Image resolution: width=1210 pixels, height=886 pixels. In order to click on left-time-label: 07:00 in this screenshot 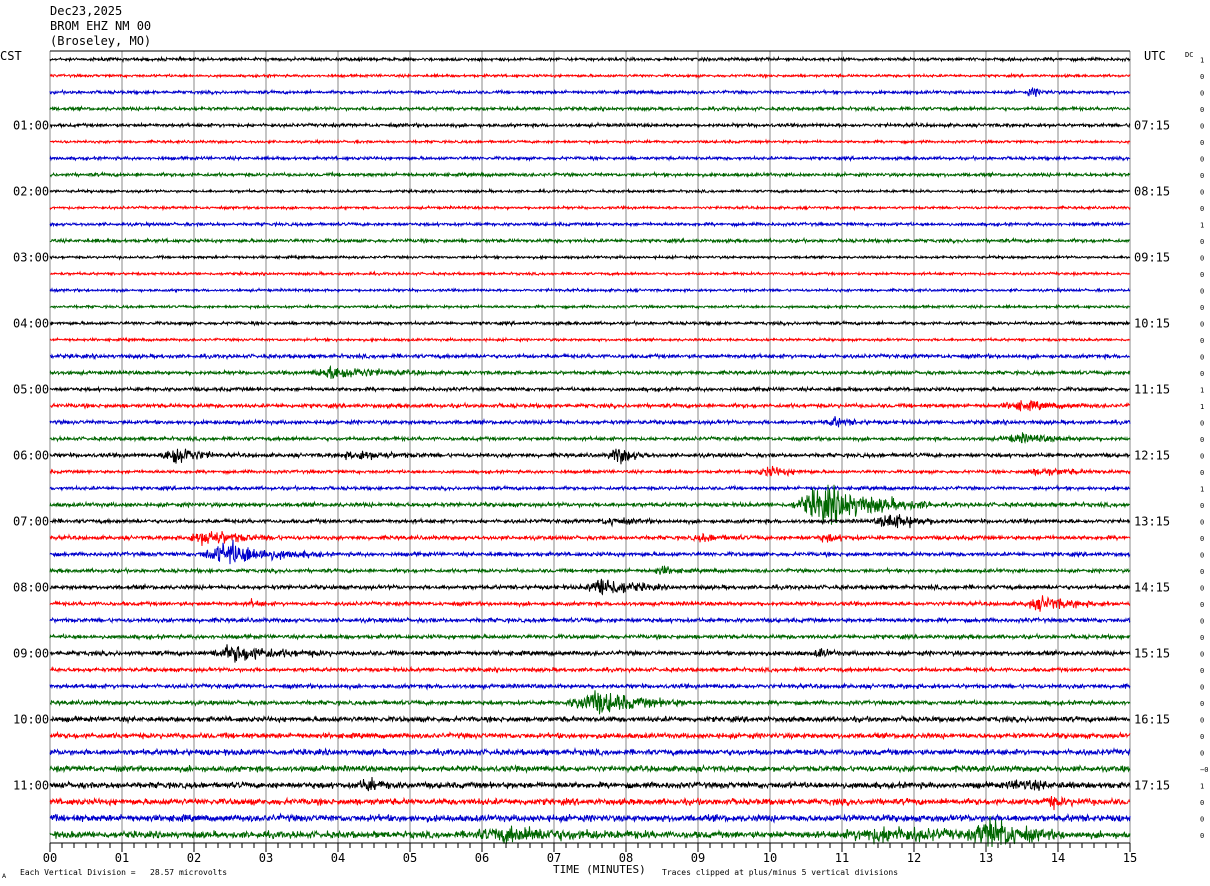, I will do `click(31, 521)`.